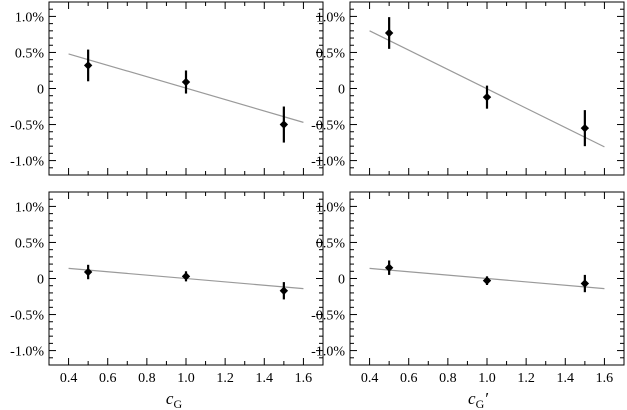 The height and width of the screenshot is (410, 627). I want to click on x-axis-title-right-sub: G, so click(480, 403).